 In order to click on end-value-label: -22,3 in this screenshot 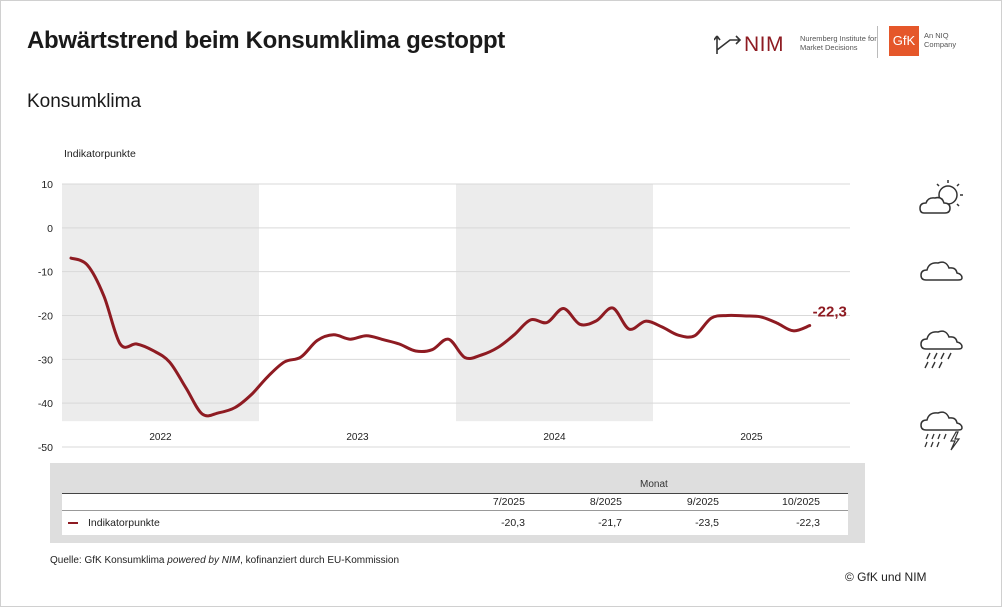, I will do `click(830, 312)`.